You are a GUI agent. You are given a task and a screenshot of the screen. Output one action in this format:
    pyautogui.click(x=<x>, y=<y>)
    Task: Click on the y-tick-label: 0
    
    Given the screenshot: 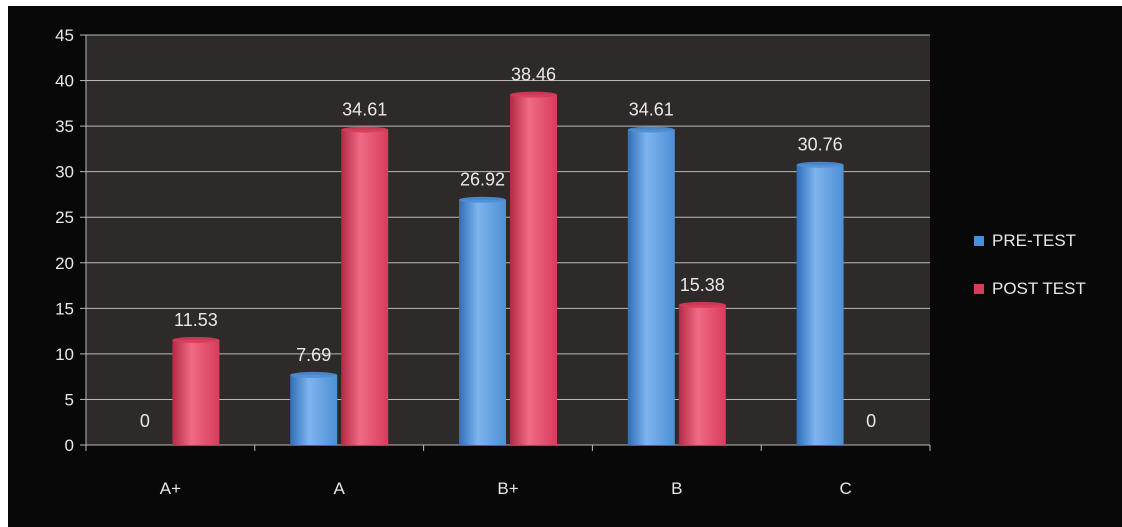 What is the action you would take?
    pyautogui.click(x=69, y=445)
    